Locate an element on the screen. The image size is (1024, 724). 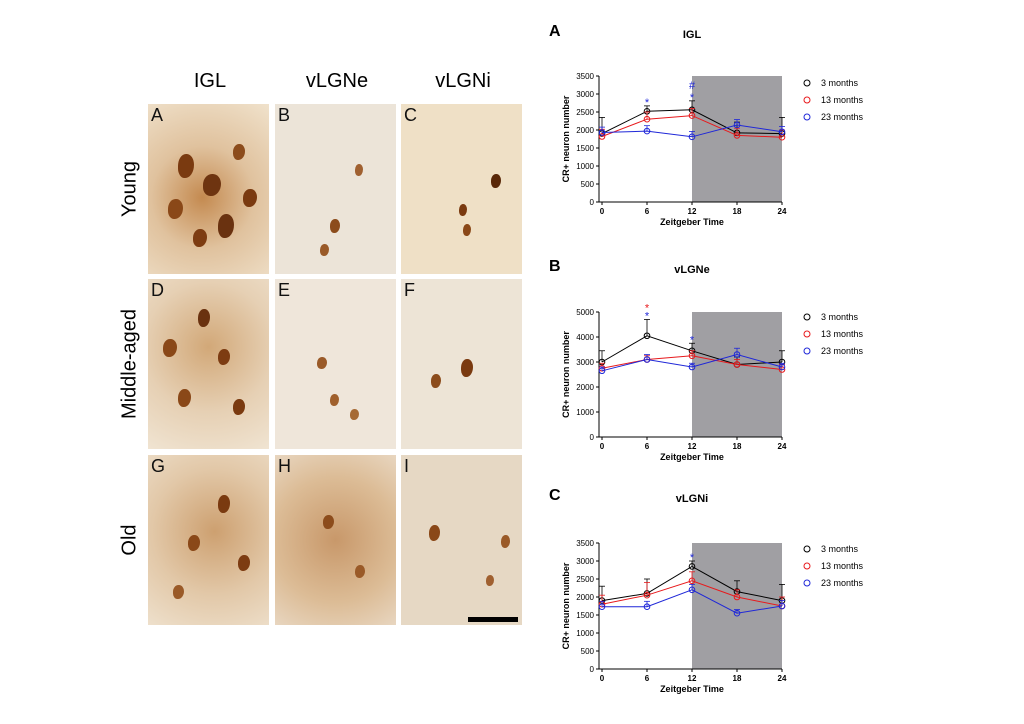
panel-letter-h: H is located at coordinates (284, 466).